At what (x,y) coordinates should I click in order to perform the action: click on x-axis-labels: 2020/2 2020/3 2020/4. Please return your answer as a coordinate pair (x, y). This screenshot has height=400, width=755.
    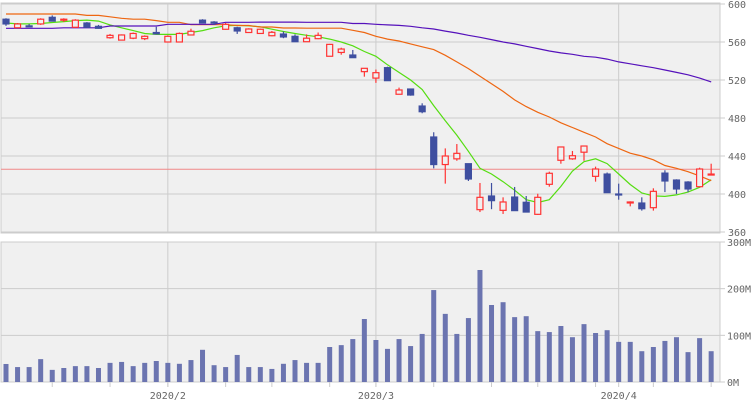
    Looking at the image, I should click on (393, 395).